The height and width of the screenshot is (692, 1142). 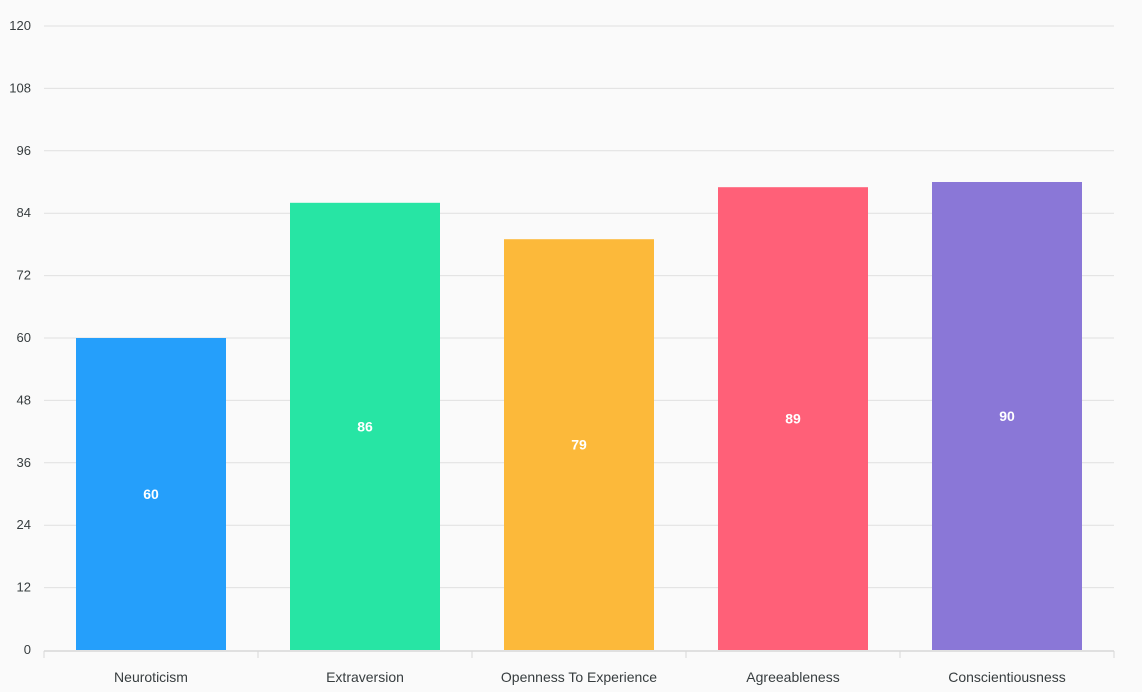 I want to click on x-category-label: Neuroticism, so click(x=151, y=677).